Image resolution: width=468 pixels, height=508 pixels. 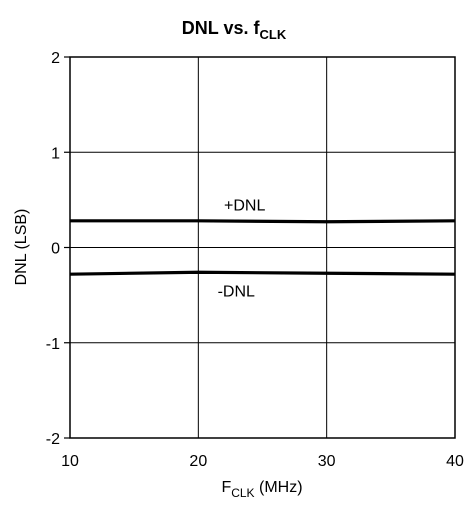 I want to click on y-tick-label: 0, so click(x=55, y=249).